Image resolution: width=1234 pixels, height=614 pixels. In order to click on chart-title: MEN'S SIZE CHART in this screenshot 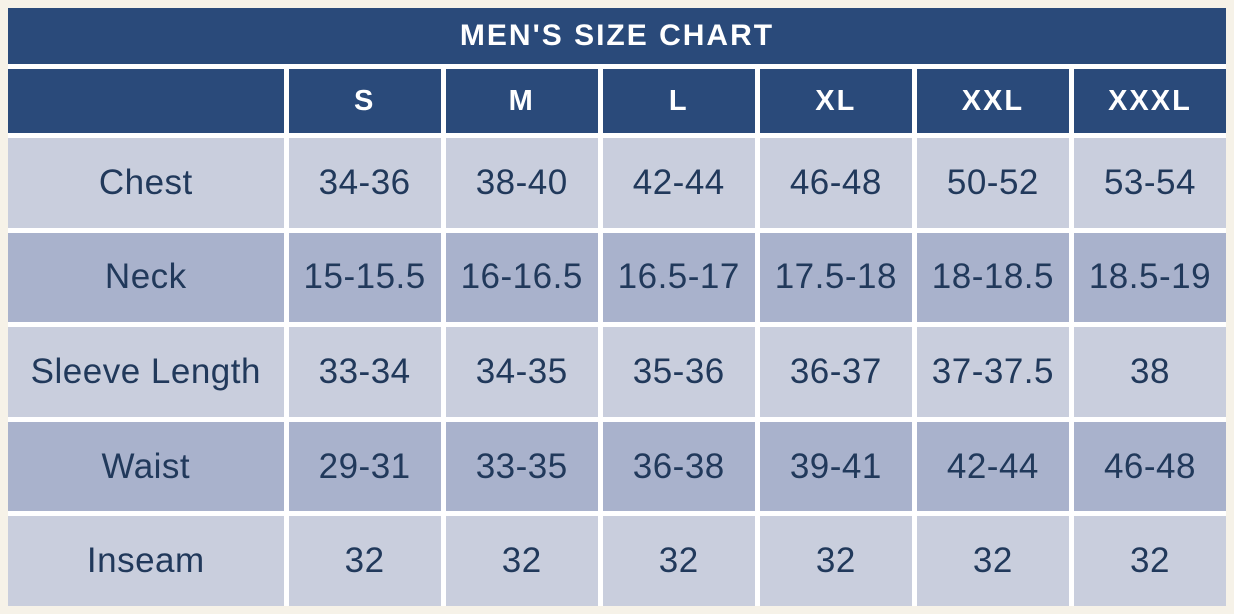, I will do `click(617, 36)`.